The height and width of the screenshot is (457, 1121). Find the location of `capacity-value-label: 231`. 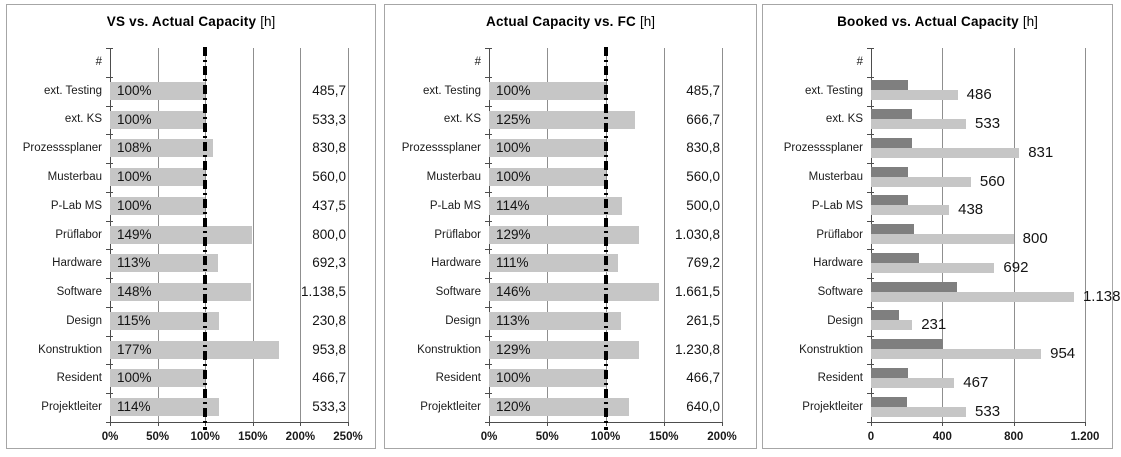

capacity-value-label: 231 is located at coordinates (934, 325).